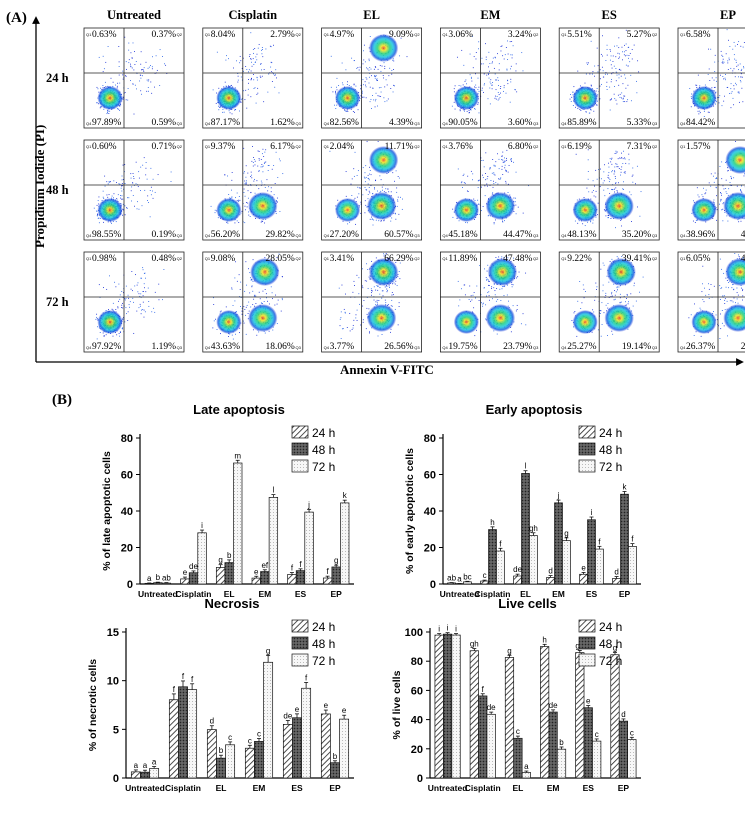  What do you see at coordinates (460, 35) in the screenshot?
I see `q1-value: 3.06%` at bounding box center [460, 35].